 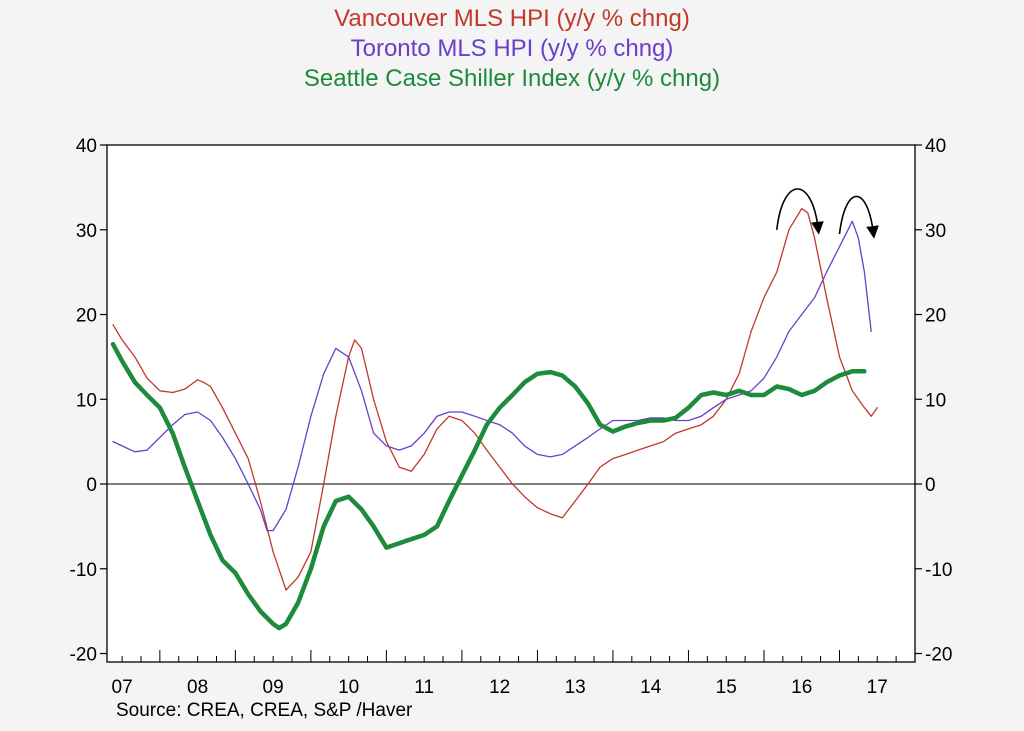 I want to click on x-tick-label: 11, so click(x=424, y=687).